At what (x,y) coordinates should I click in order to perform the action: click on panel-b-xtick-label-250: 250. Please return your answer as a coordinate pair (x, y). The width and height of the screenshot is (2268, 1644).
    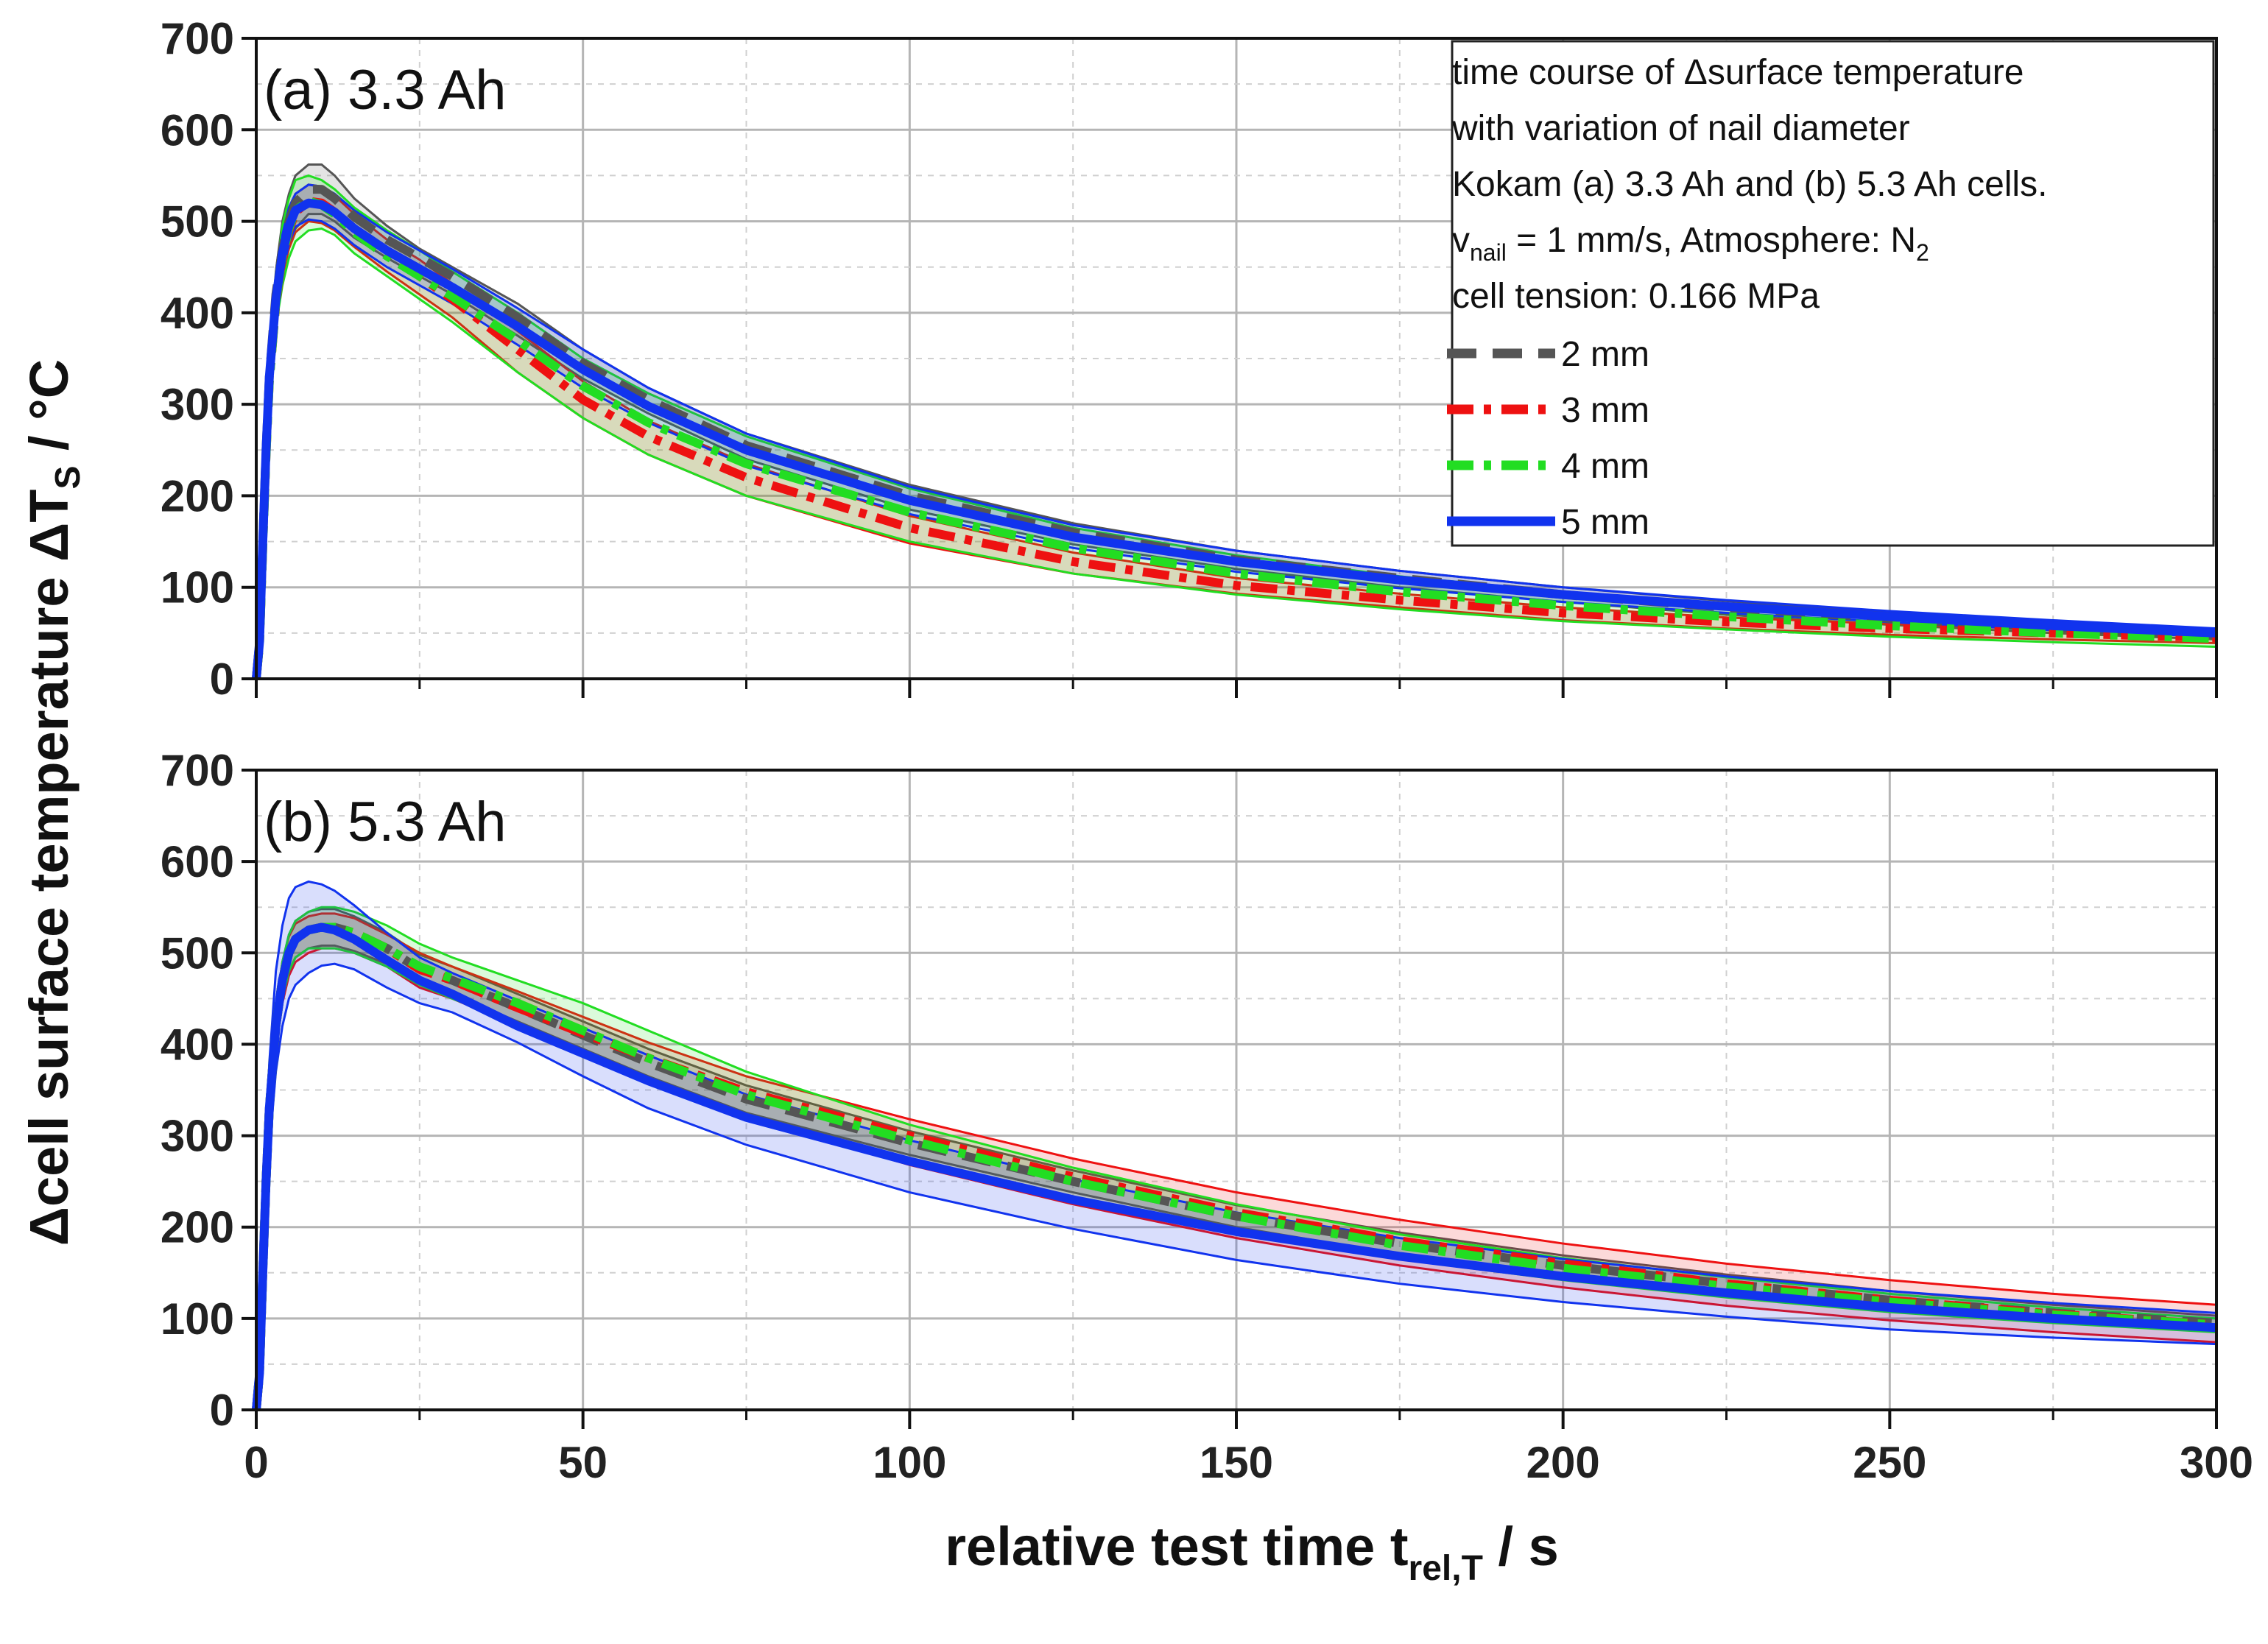
    Looking at the image, I should click on (1889, 1462).